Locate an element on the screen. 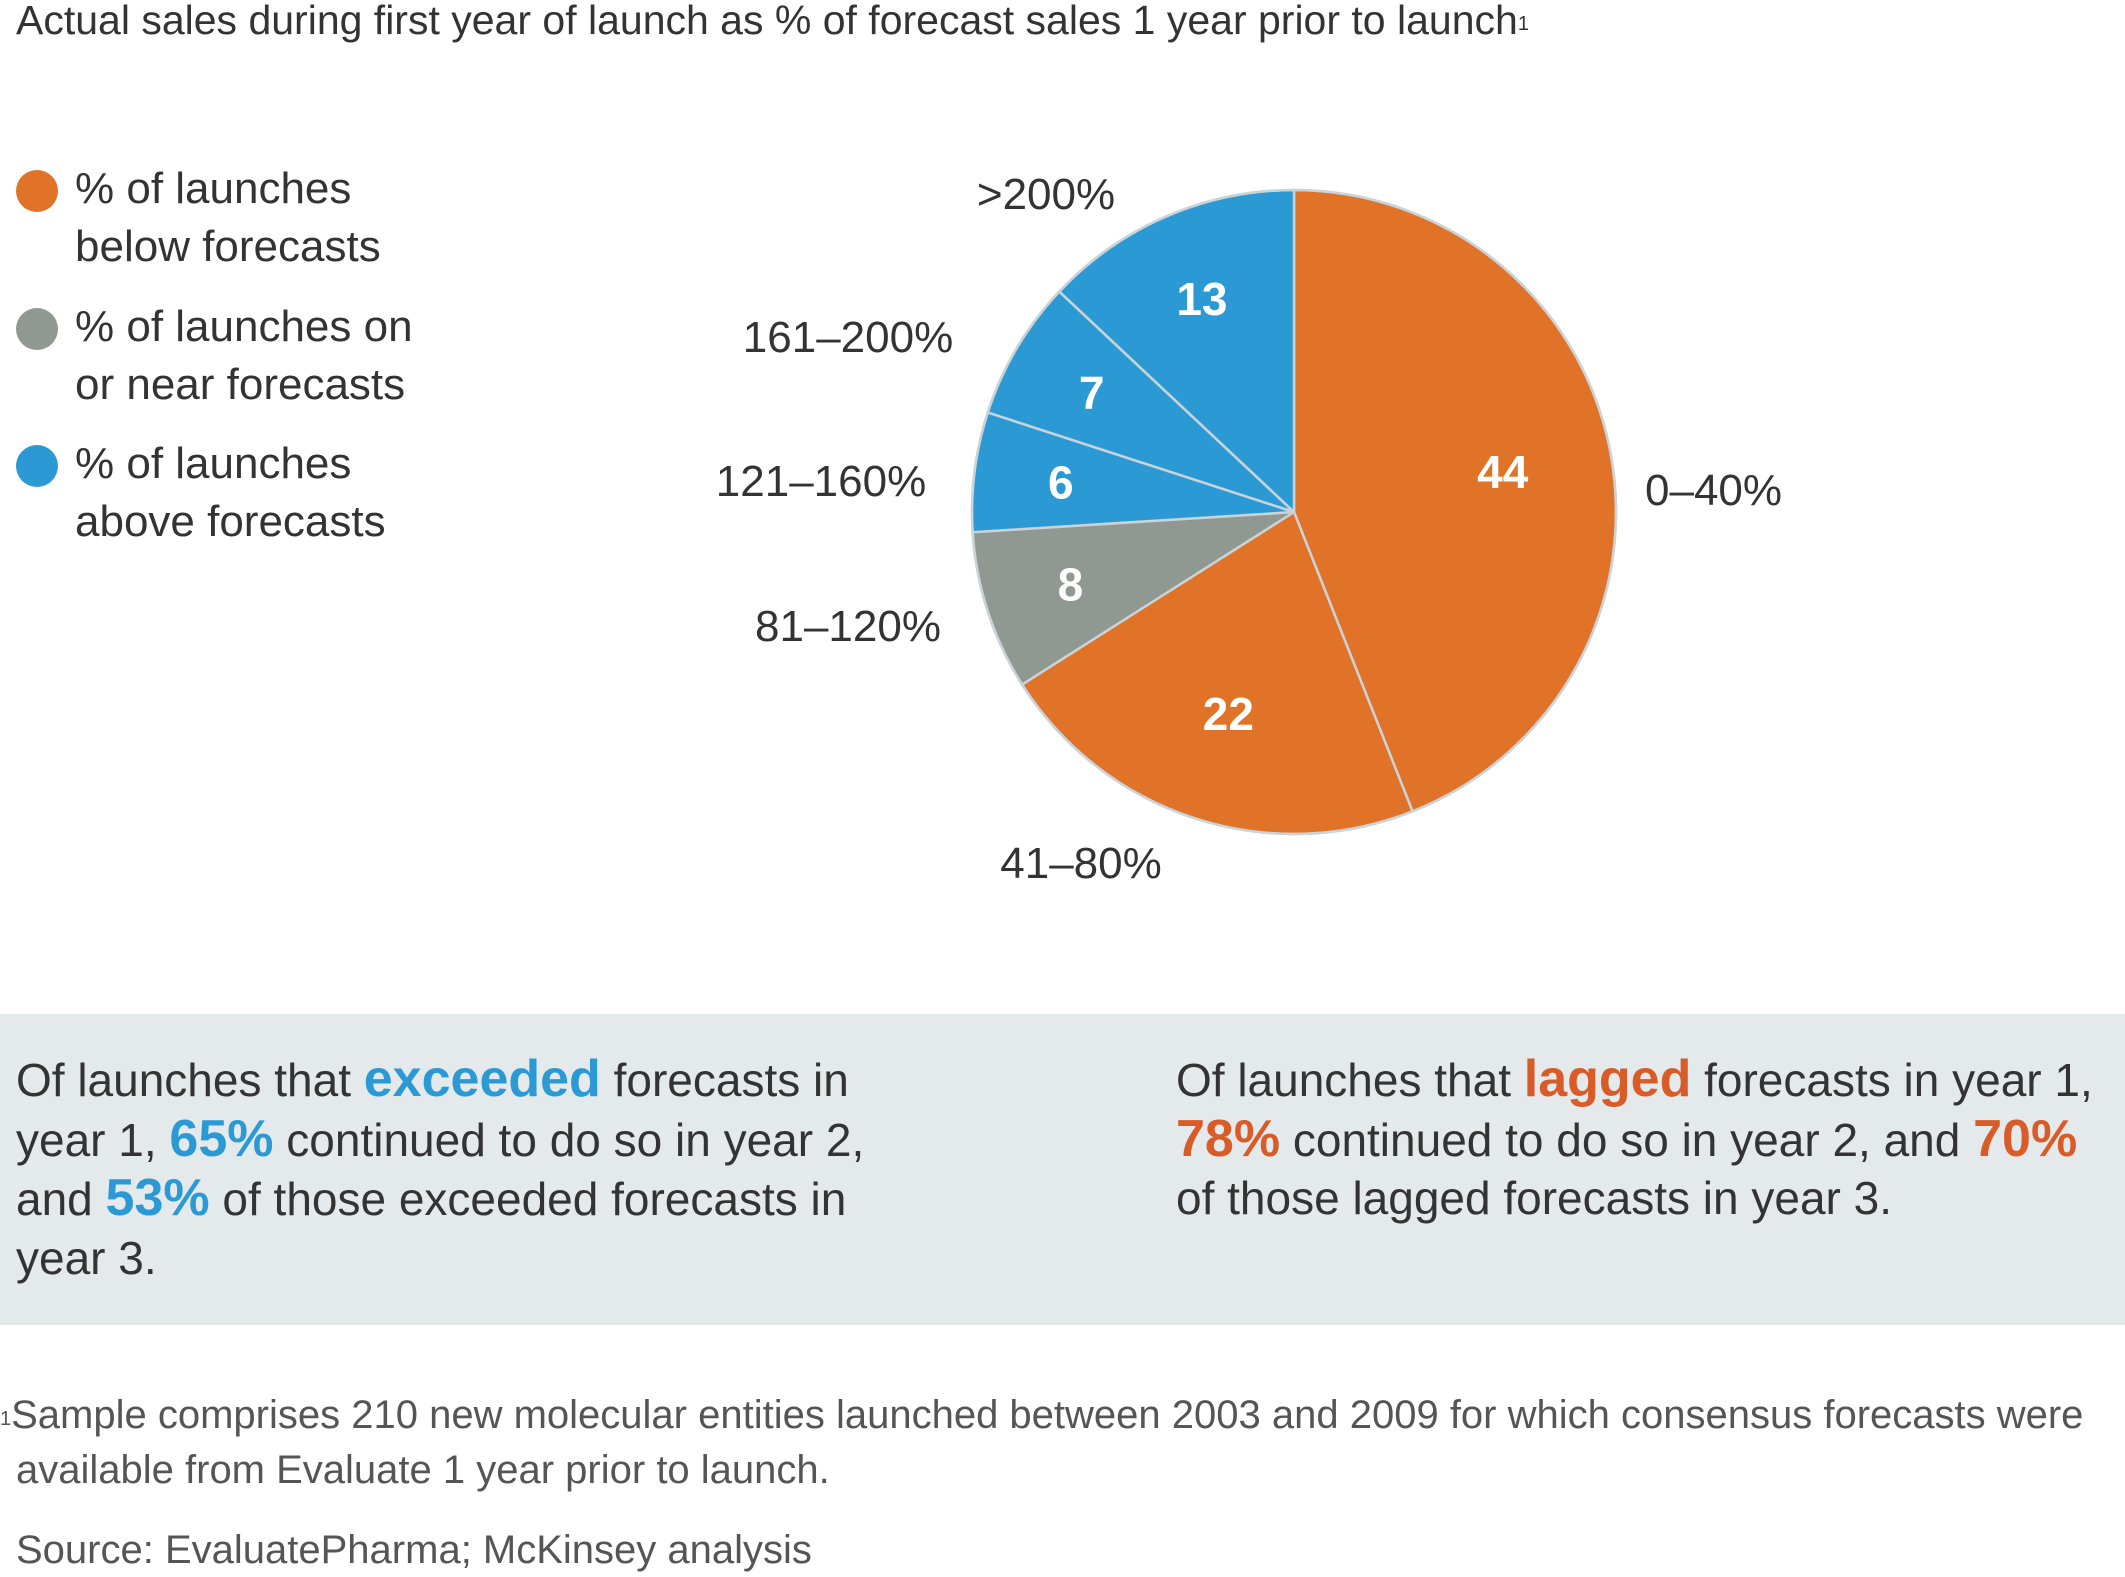 The width and height of the screenshot is (2125, 1577). pie-category-label: 0–40% is located at coordinates (1713, 490).